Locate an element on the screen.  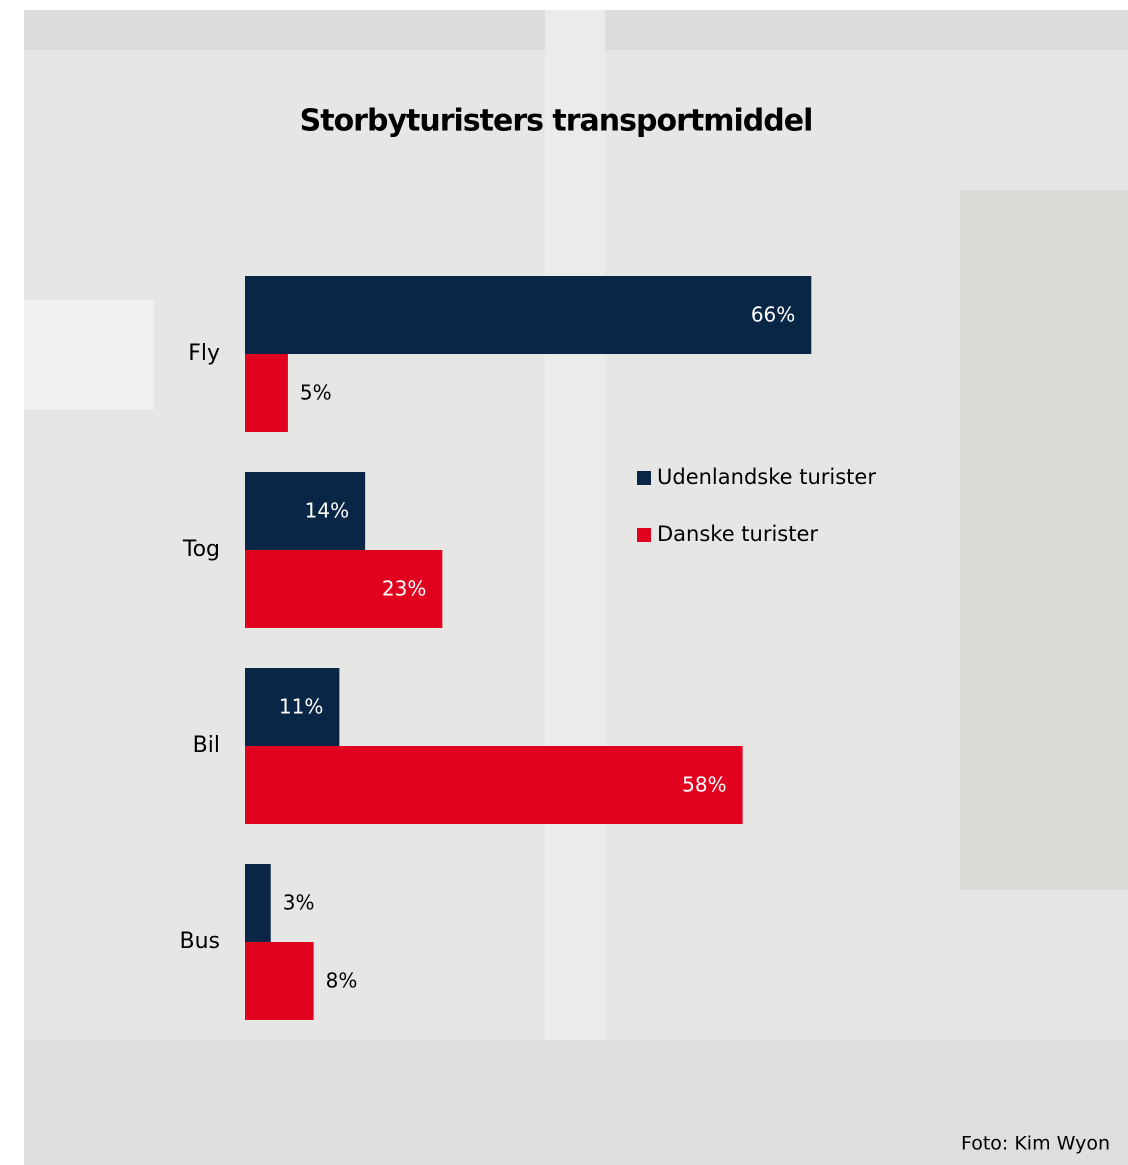
category-label: Fly is located at coordinates (204, 353).